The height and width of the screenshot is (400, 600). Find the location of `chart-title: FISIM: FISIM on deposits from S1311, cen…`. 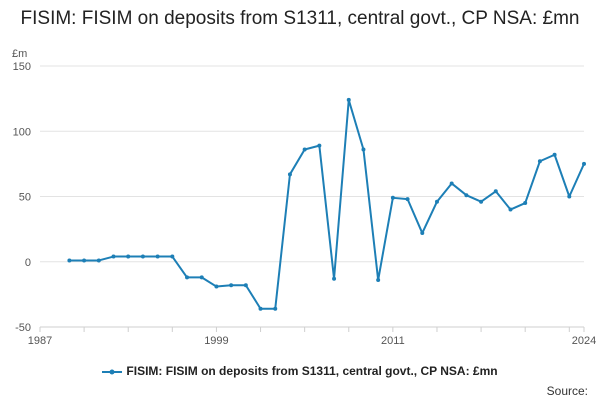

chart-title: FISIM: FISIM on deposits from S1311, cen… is located at coordinates (300, 18).